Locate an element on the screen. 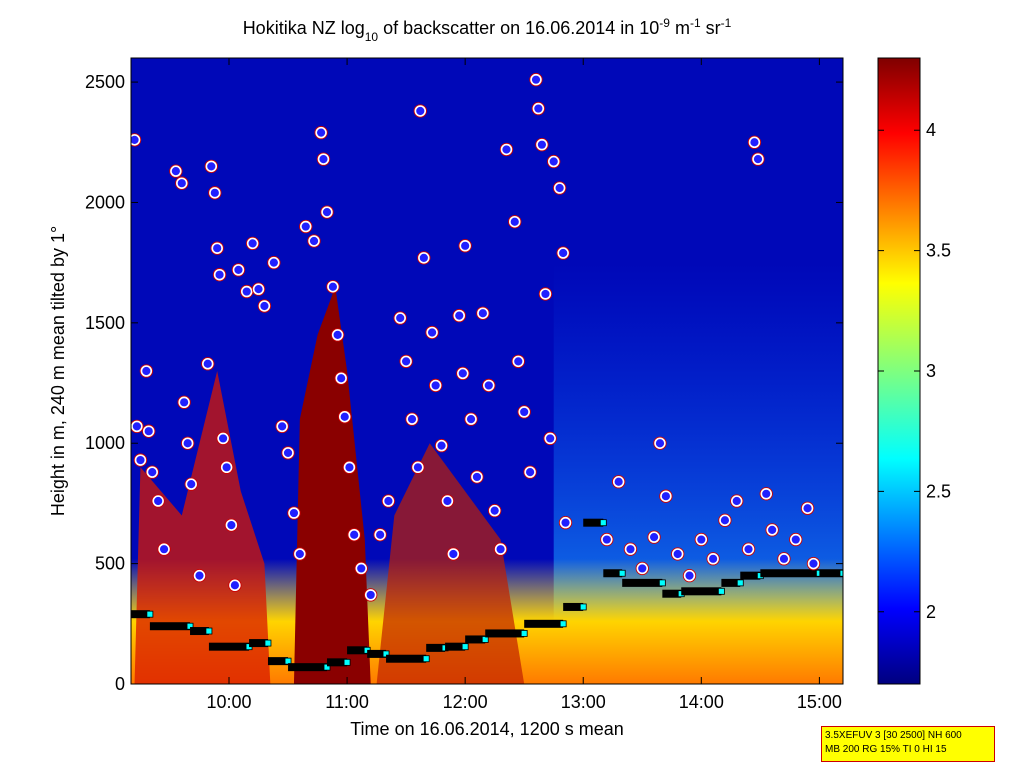  x-tick-label: 10:00 is located at coordinates (228, 702).